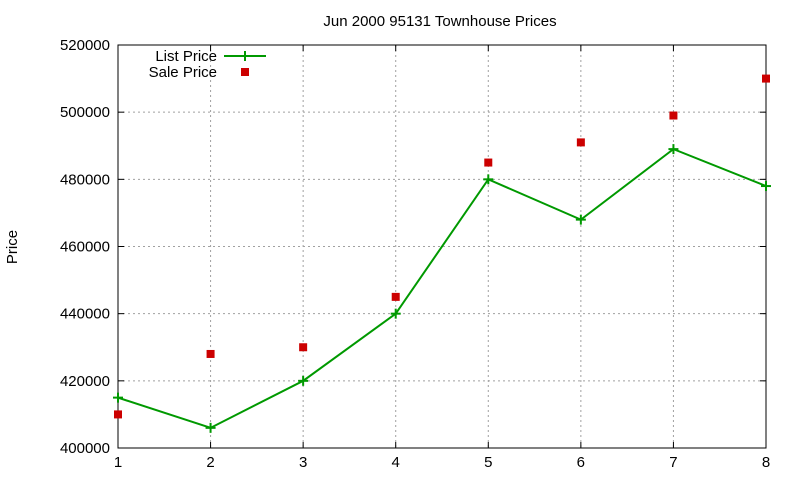 The width and height of the screenshot is (800, 480). Describe the element at coordinates (439, 21) in the screenshot. I see `chart-title: Jun 2000 95131 Townhouse Prices` at that location.